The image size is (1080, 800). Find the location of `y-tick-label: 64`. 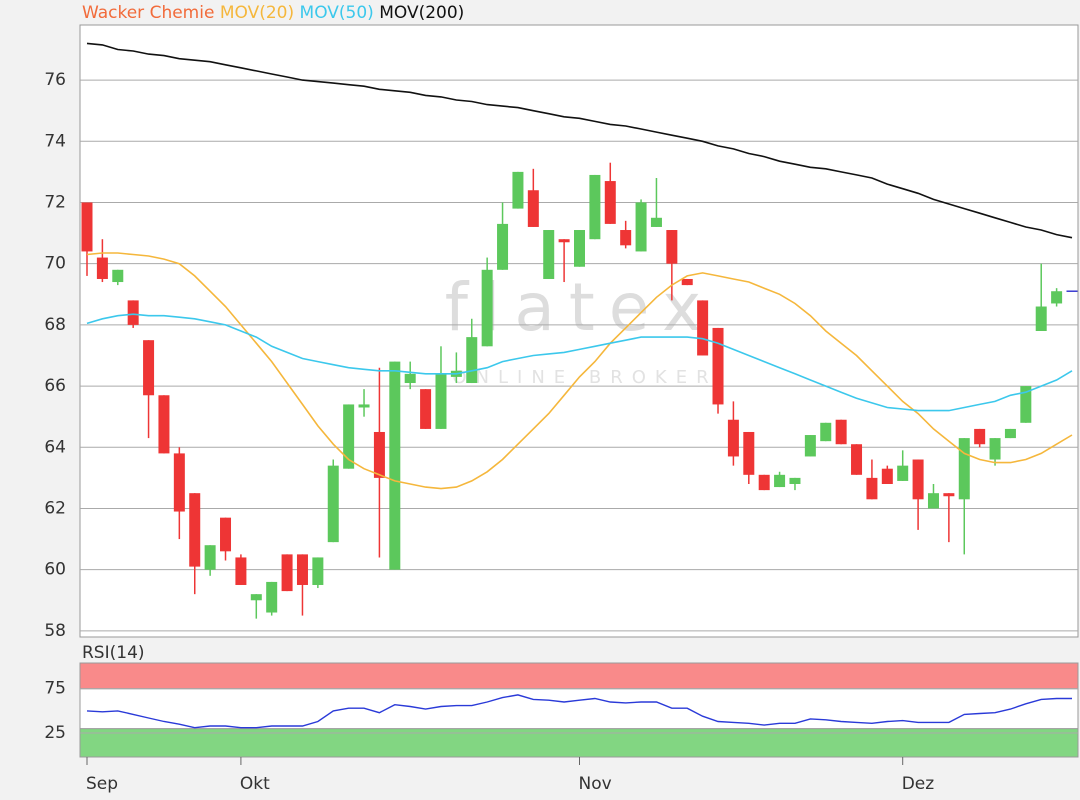

y-tick-label: 64 is located at coordinates (55, 447).